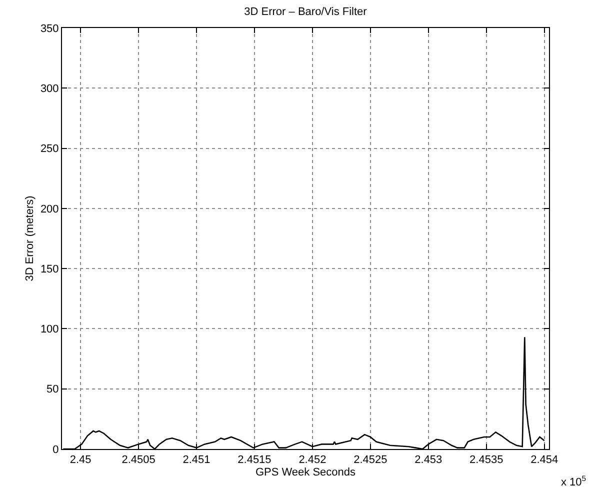 Image resolution: width=589 pixels, height=487 pixels. What do you see at coordinates (49, 149) in the screenshot?
I see `y-tick-label: 250` at bounding box center [49, 149].